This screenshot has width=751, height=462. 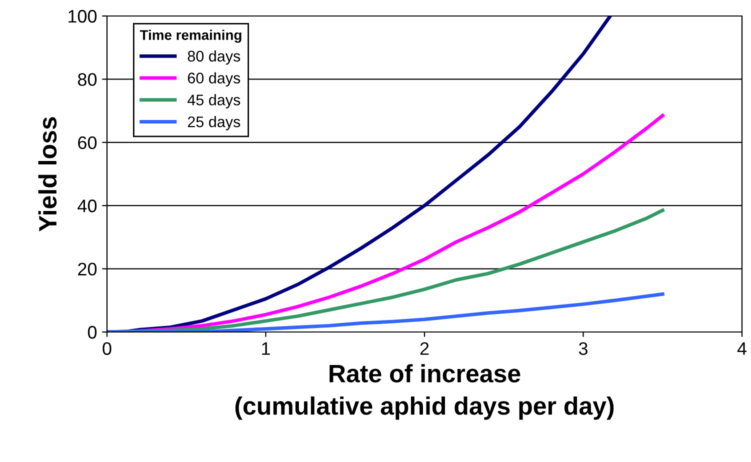 What do you see at coordinates (107, 348) in the screenshot?
I see `x-tick-label: 0` at bounding box center [107, 348].